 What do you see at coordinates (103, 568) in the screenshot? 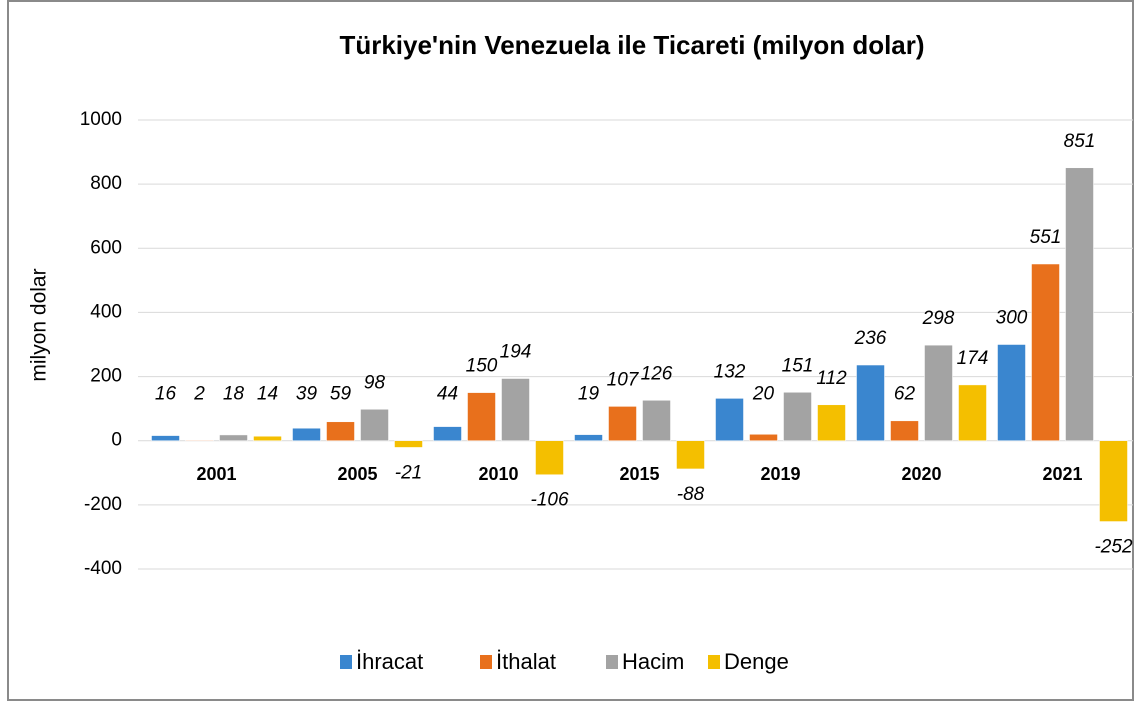
I see `y-tick-label: -400` at bounding box center [103, 568].